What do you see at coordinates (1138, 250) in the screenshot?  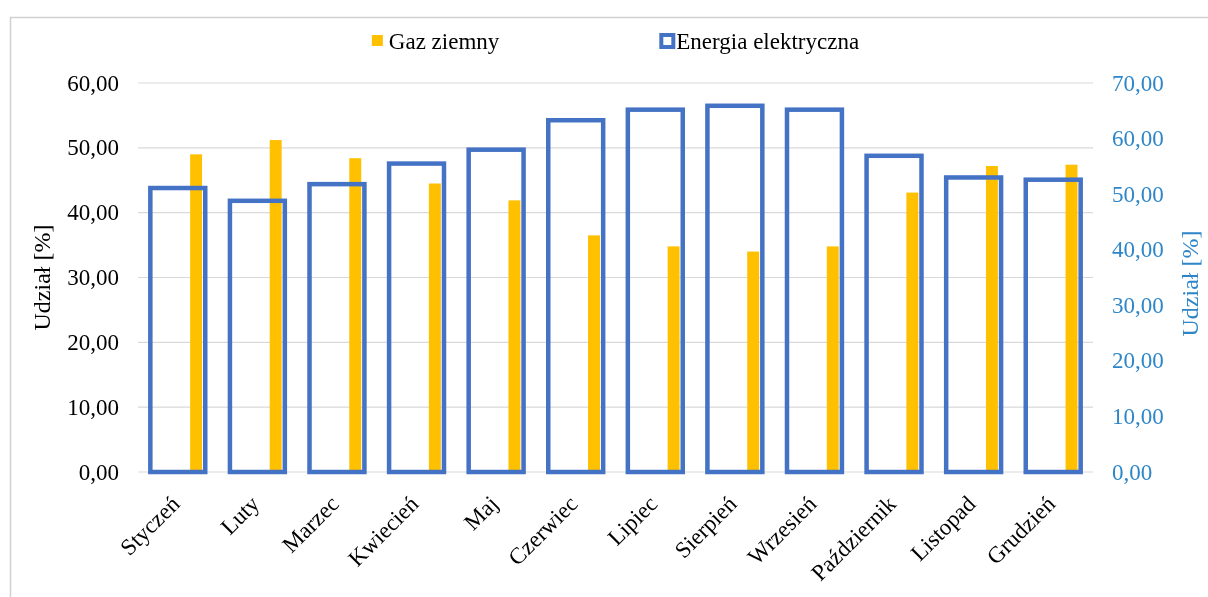 I see `y2-tick-label: 40,00` at bounding box center [1138, 250].